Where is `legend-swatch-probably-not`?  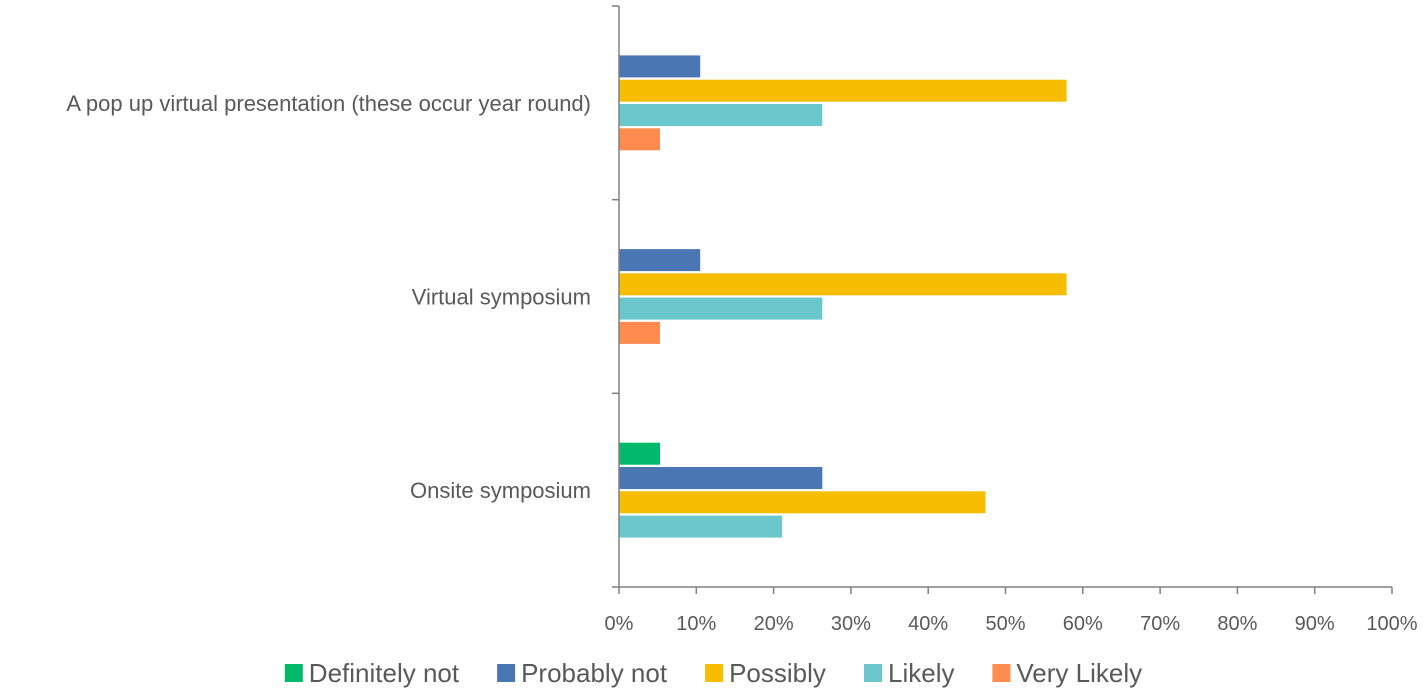
legend-swatch-probably-not is located at coordinates (506, 673).